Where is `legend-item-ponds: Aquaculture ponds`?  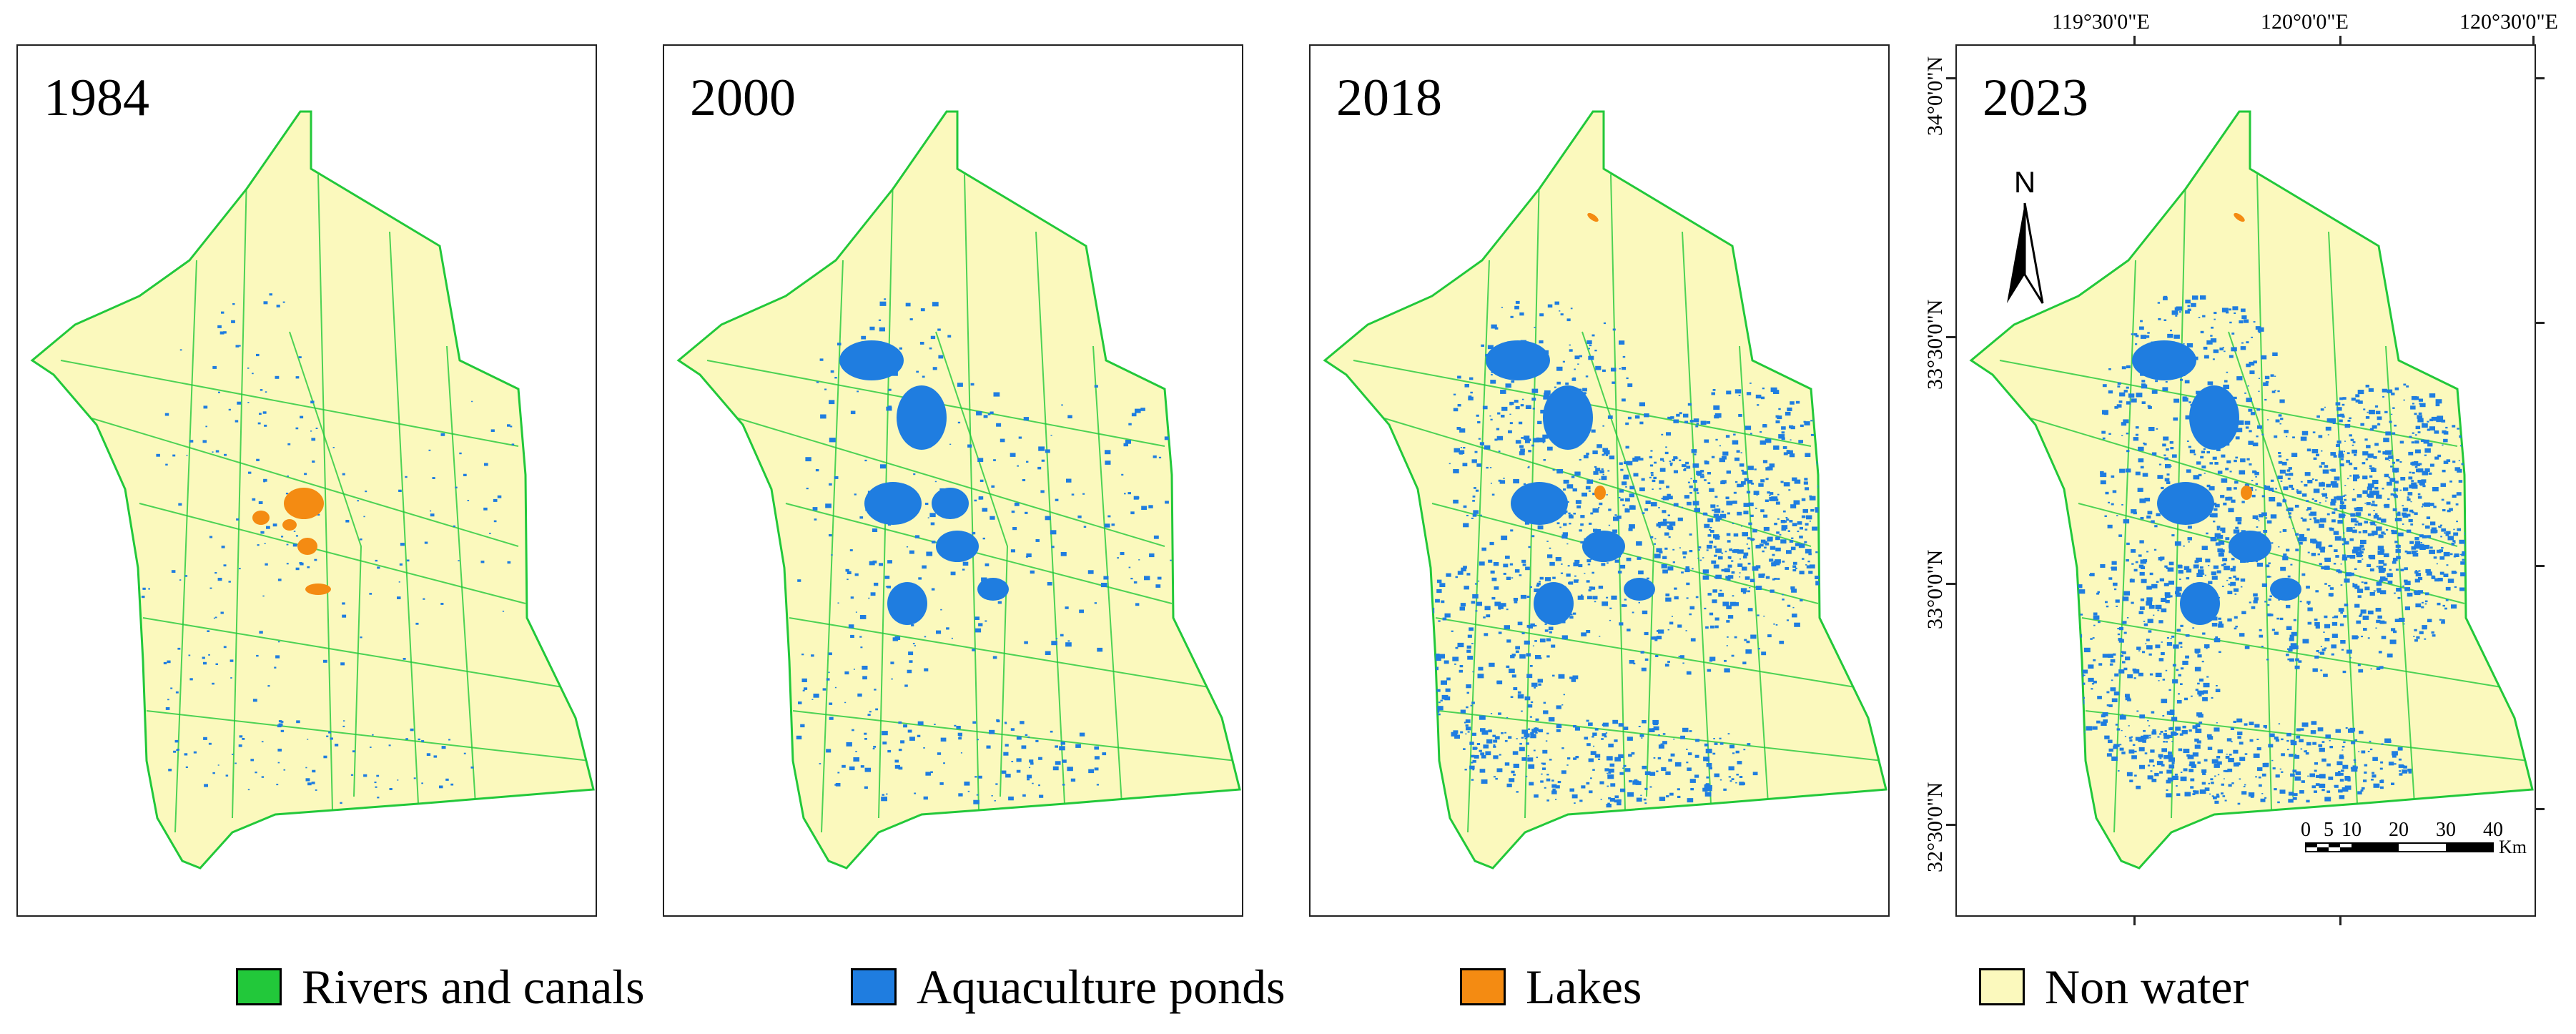
legend-item-ponds: Aquaculture ponds is located at coordinates (1068, 987).